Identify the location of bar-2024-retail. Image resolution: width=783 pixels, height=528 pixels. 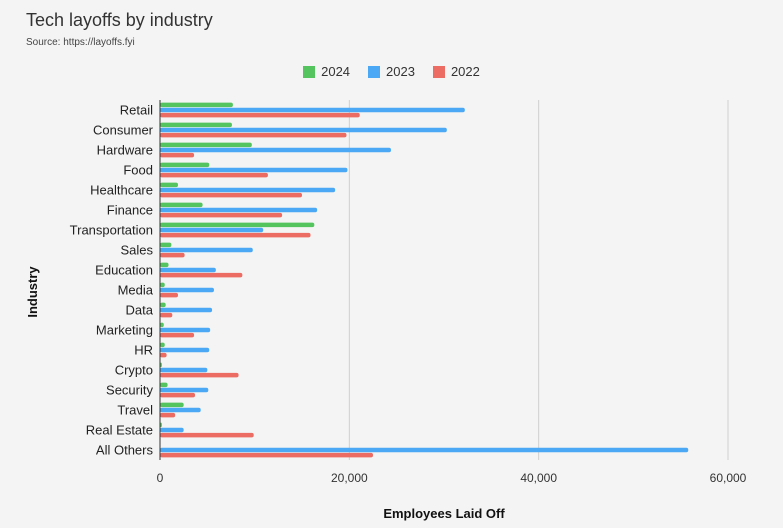
(196, 105).